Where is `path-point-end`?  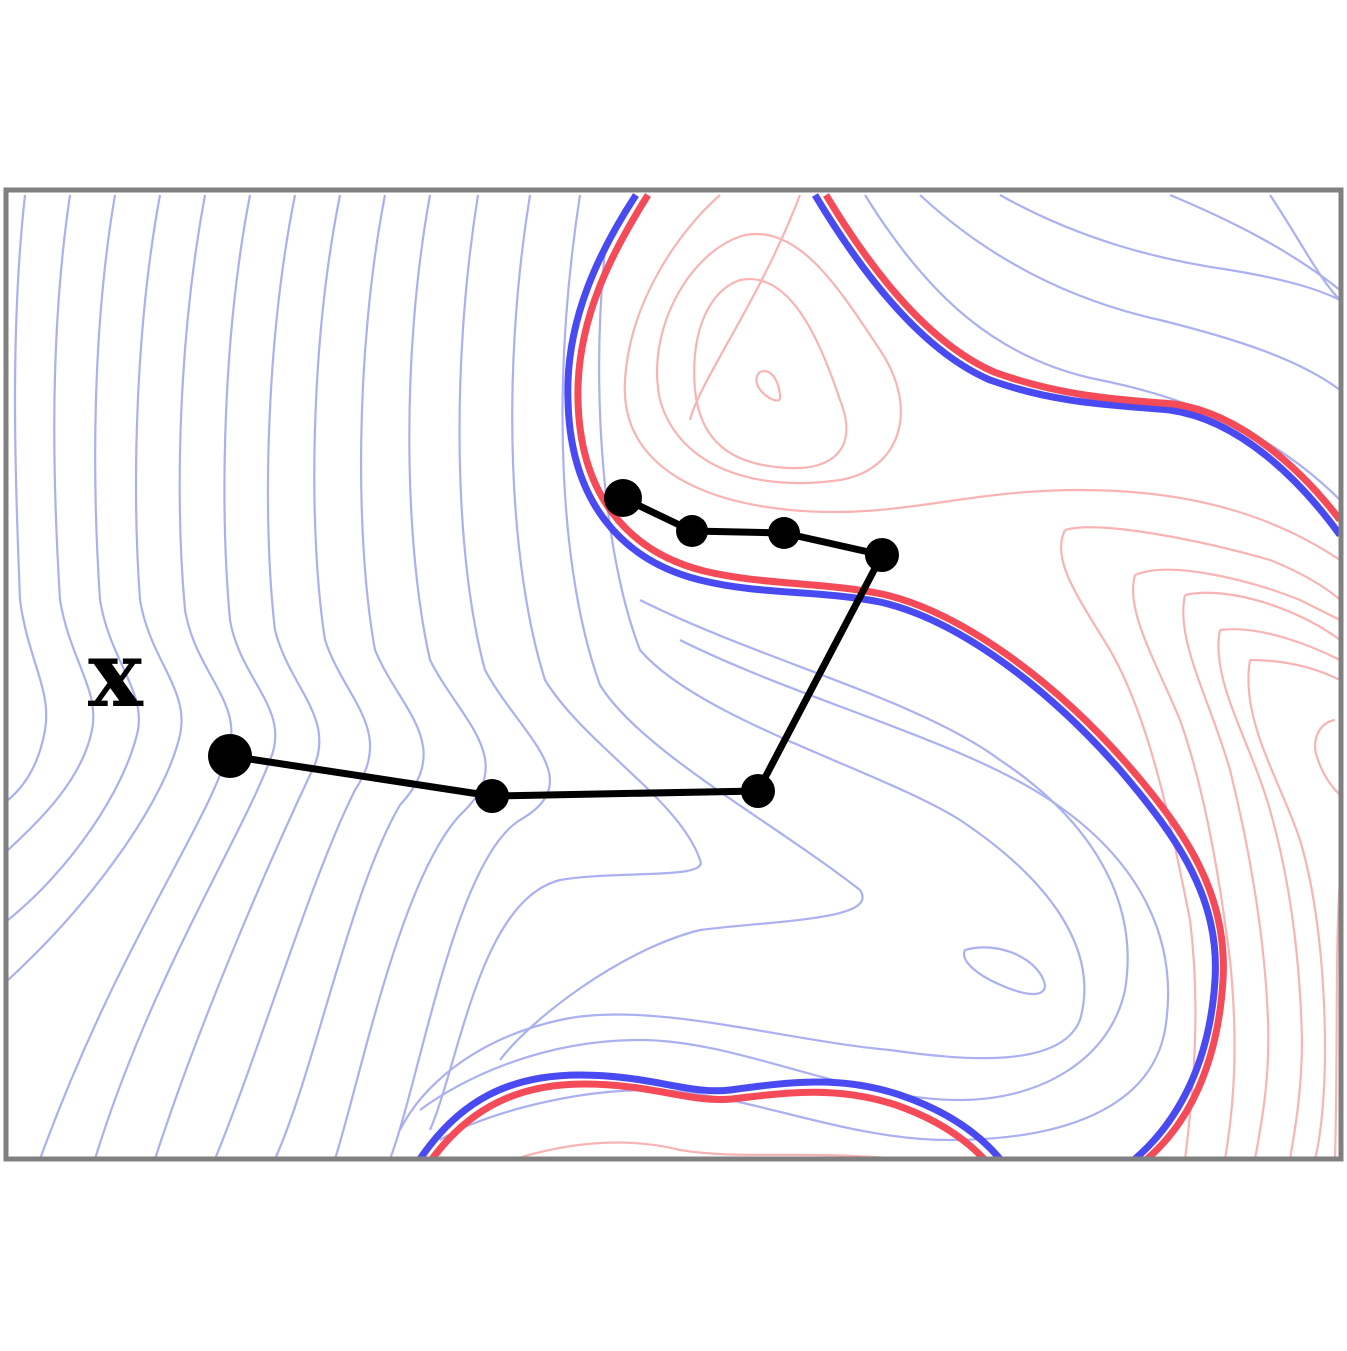 path-point-end is located at coordinates (623, 498).